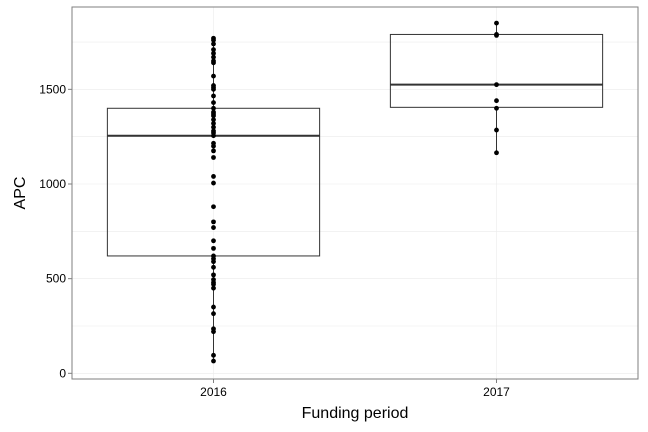 The height and width of the screenshot is (432, 648). What do you see at coordinates (496, 392) in the screenshot?
I see `x-tick-label: 2017` at bounding box center [496, 392].